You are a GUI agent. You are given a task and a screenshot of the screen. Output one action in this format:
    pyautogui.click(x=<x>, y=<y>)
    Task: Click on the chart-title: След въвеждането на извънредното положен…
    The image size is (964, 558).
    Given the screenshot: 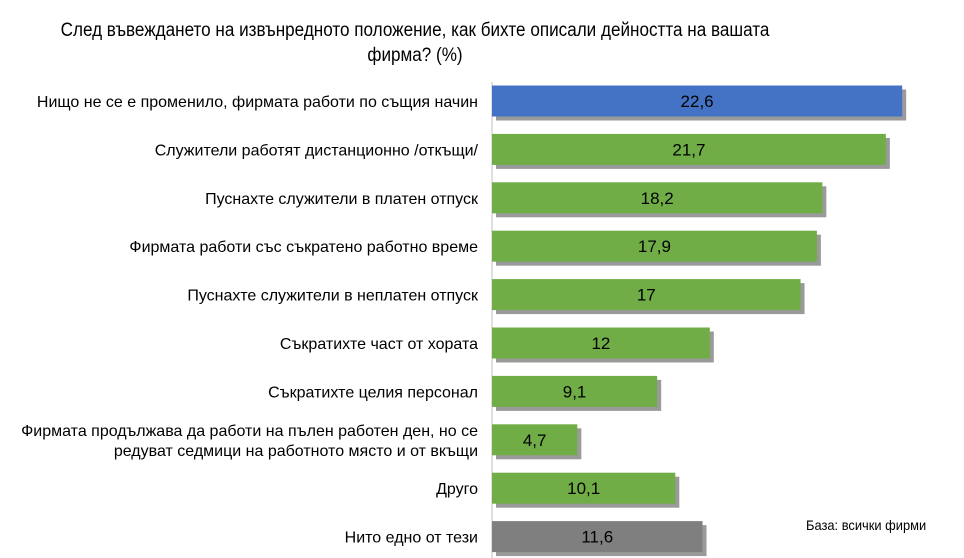 What is the action you would take?
    pyautogui.click(x=415, y=43)
    